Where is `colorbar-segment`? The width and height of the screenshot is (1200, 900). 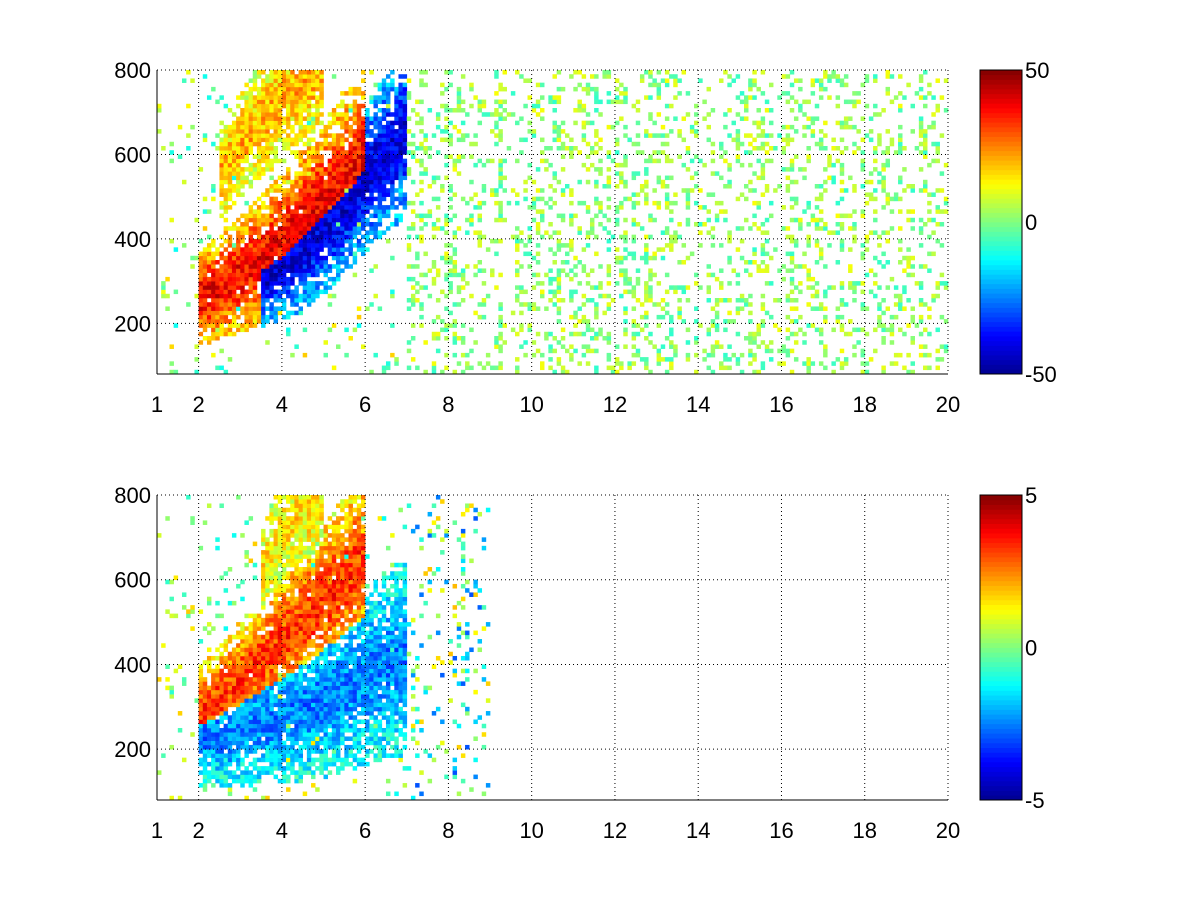
colorbar-segment is located at coordinates (1001, 111).